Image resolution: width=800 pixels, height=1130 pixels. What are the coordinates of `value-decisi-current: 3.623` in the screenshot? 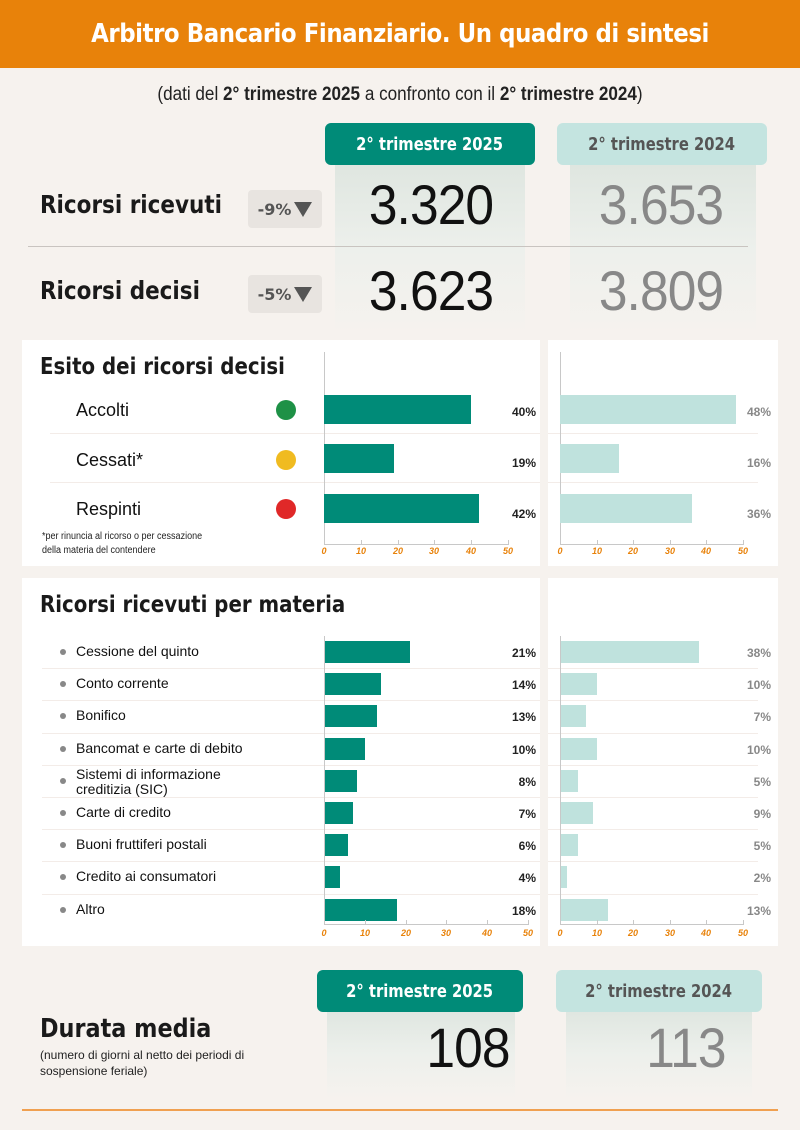 It's located at (431, 290).